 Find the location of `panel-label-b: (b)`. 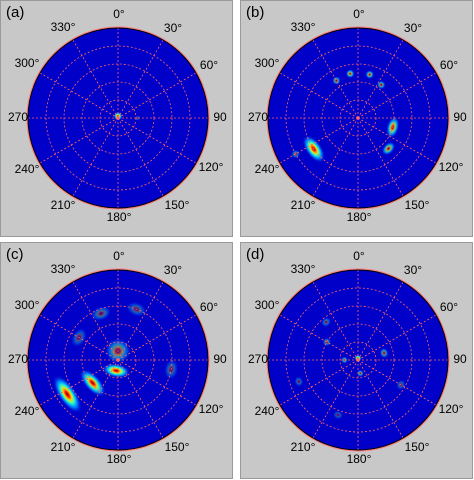

panel-label-b: (b) is located at coordinates (255, 12).